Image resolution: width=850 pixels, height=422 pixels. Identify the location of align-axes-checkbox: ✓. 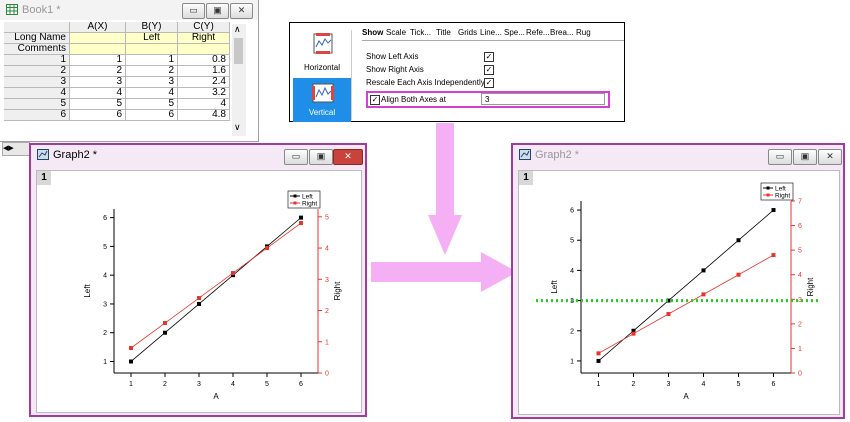
(375, 100).